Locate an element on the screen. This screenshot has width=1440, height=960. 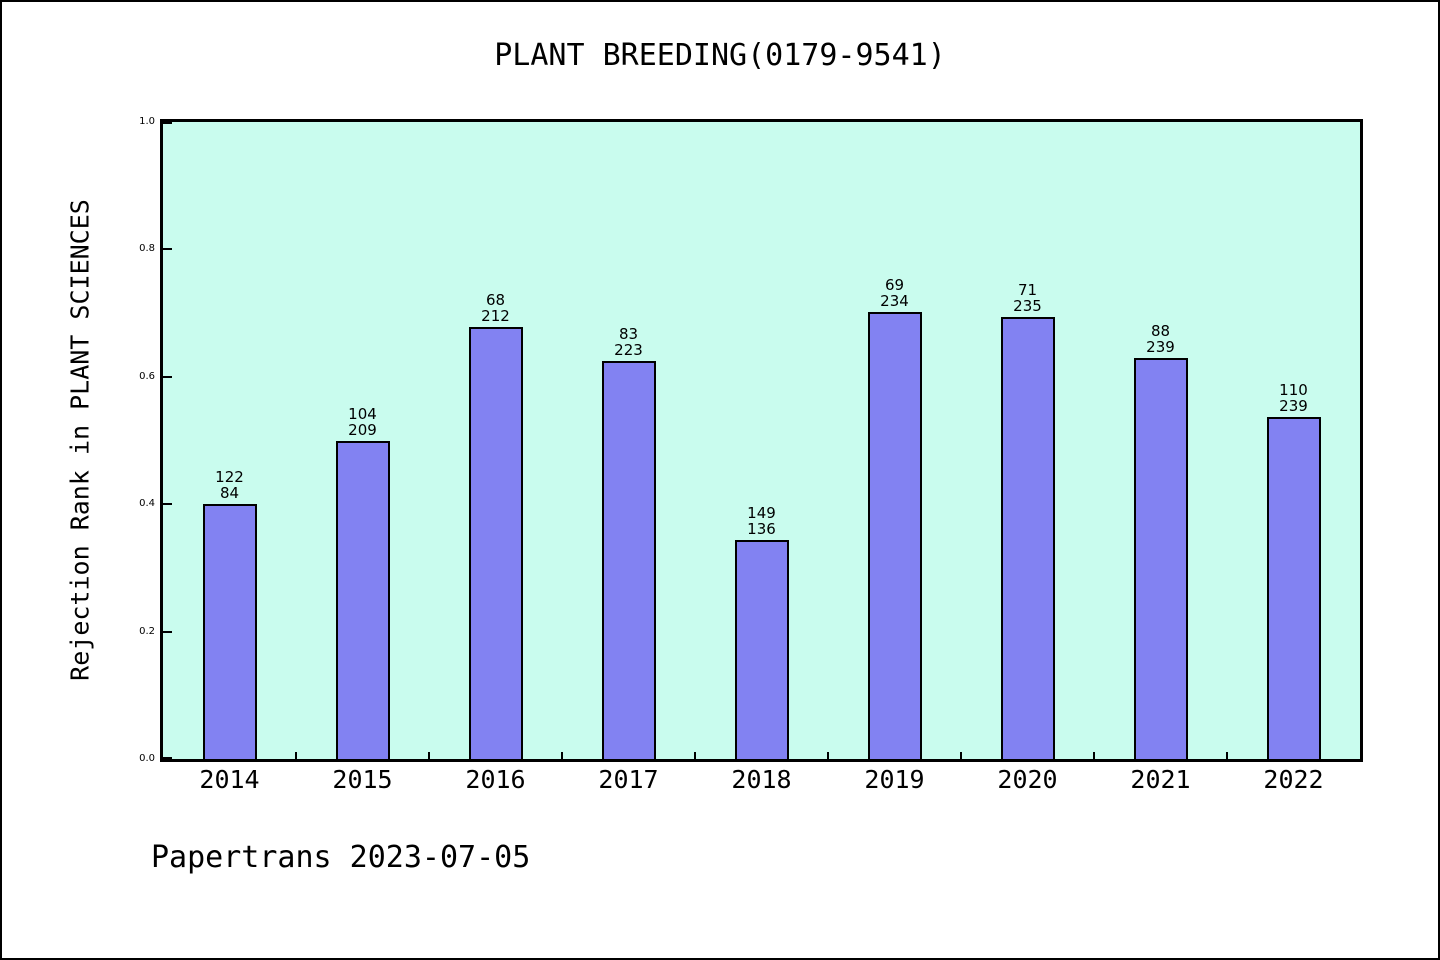
bar-value-label: 68 212 is located at coordinates (496, 308).